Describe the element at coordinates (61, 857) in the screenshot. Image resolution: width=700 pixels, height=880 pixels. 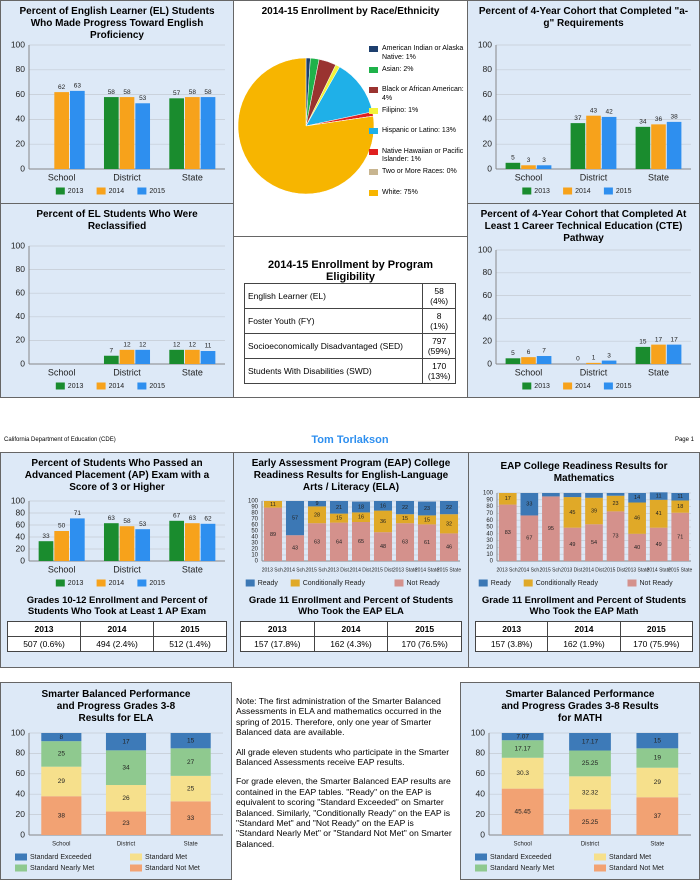
I see `legend-label: Standard Exceeded` at that location.